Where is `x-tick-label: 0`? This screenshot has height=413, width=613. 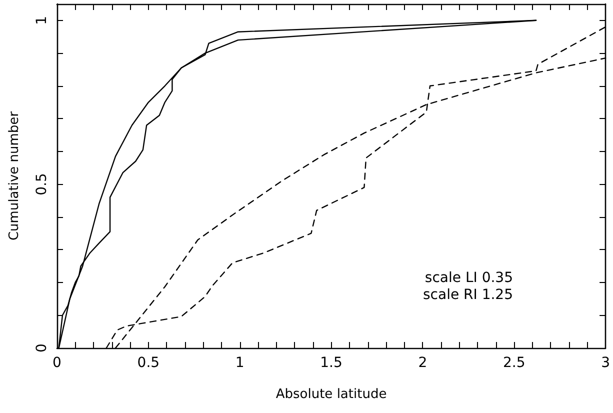 x-tick-label: 0 is located at coordinates (57, 363).